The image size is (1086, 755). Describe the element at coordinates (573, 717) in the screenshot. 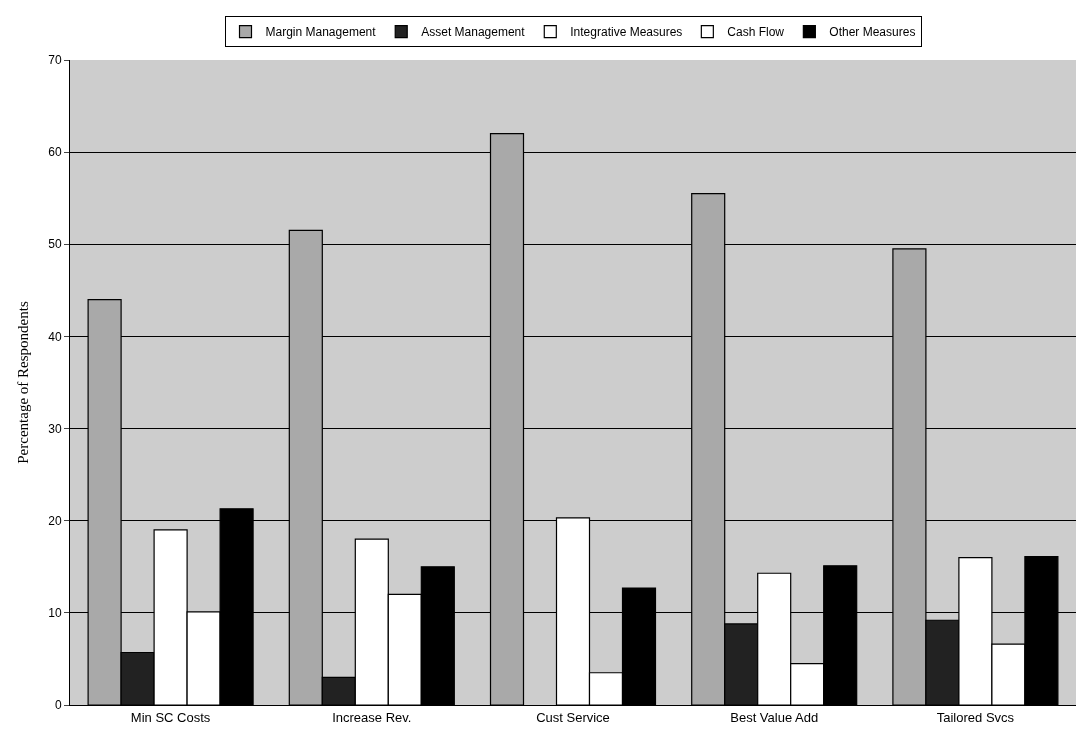

I see `x-tick-label: Cust Service` at that location.